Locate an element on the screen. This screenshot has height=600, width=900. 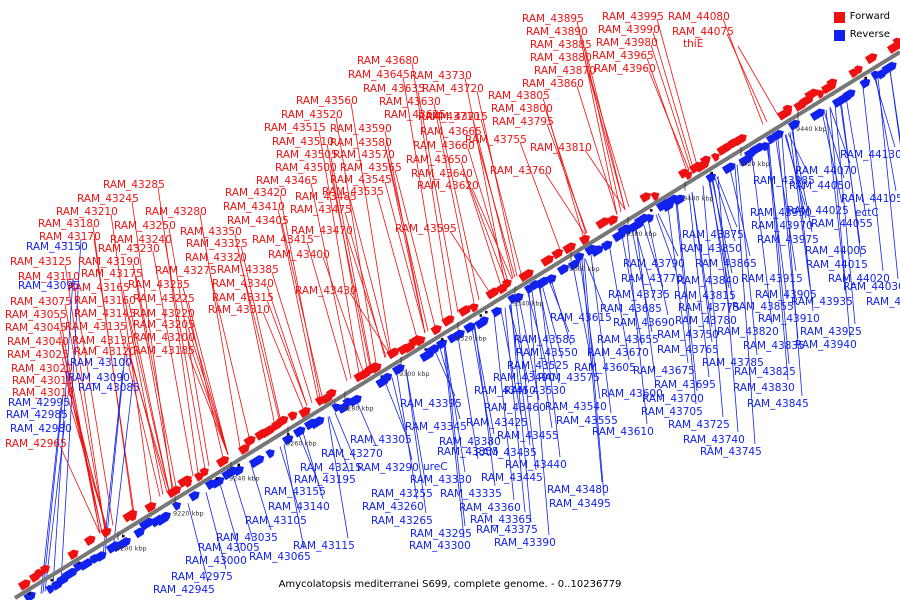
forward-gene-label: RAM_43240 is located at coordinates (141, 240).